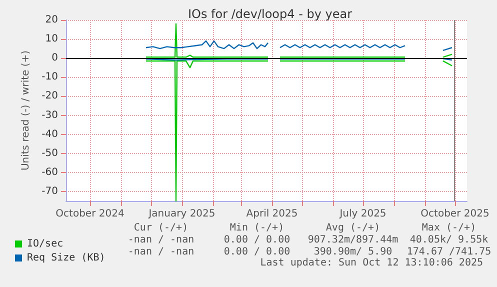 The height and width of the screenshot is (287, 497). Describe the element at coordinates (66, 258) in the screenshot. I see `legend-label: Req Size (KB)` at that location.